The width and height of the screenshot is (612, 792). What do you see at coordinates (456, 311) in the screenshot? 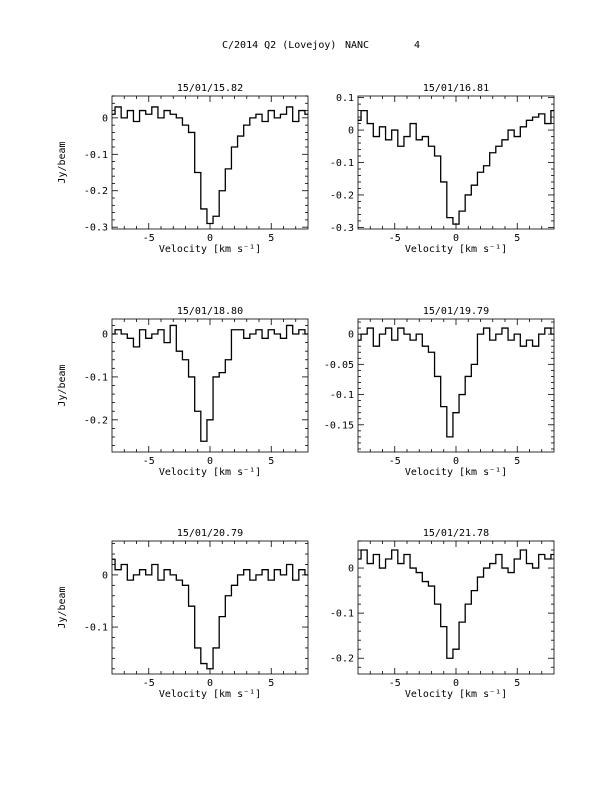
I see `panel-title: 15/01/19.79` at bounding box center [456, 311].